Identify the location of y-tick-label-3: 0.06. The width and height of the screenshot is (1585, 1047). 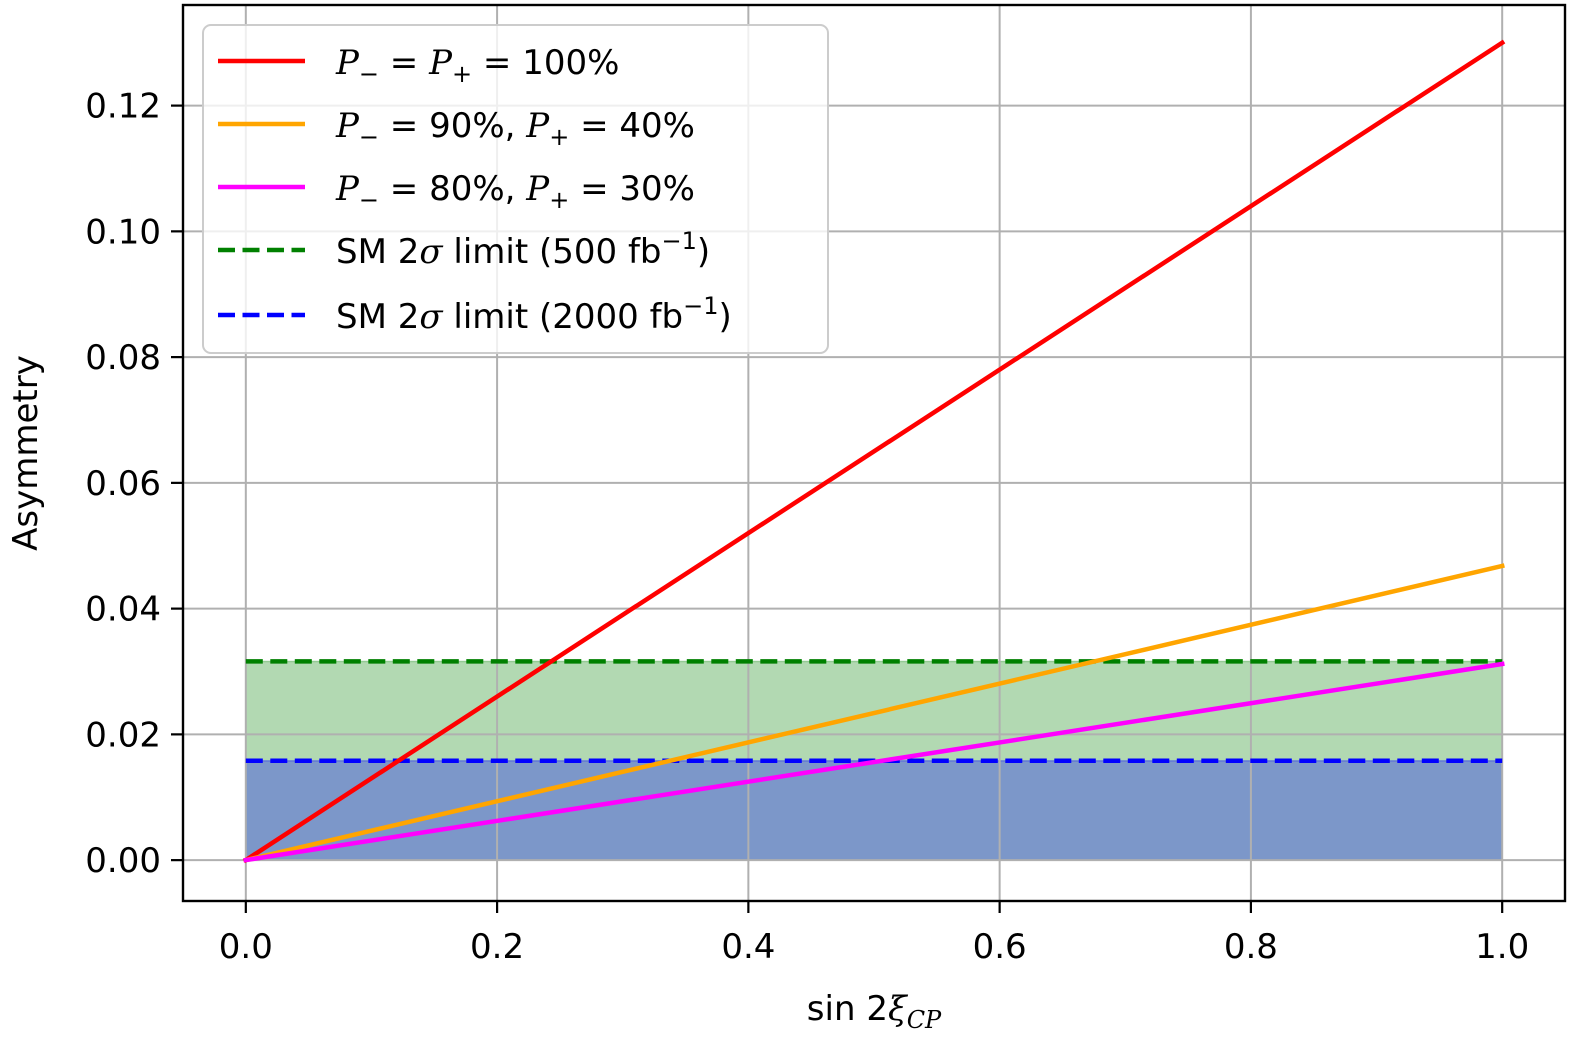
(123, 484).